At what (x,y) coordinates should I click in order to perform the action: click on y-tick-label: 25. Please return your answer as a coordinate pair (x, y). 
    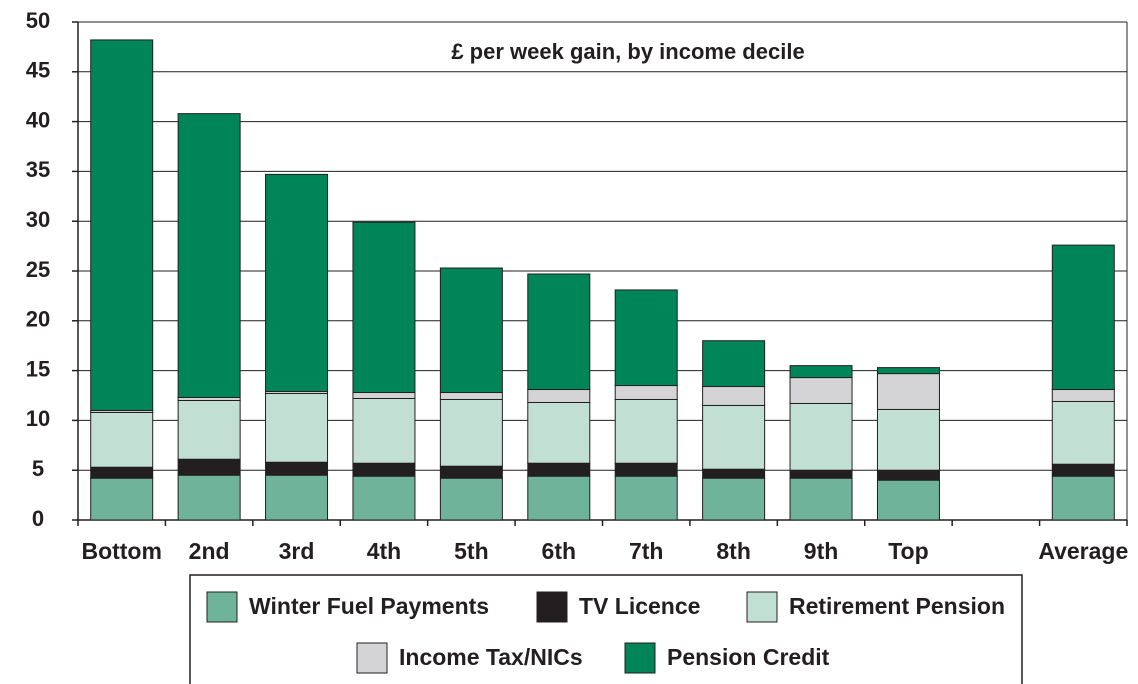
    Looking at the image, I should click on (38, 269).